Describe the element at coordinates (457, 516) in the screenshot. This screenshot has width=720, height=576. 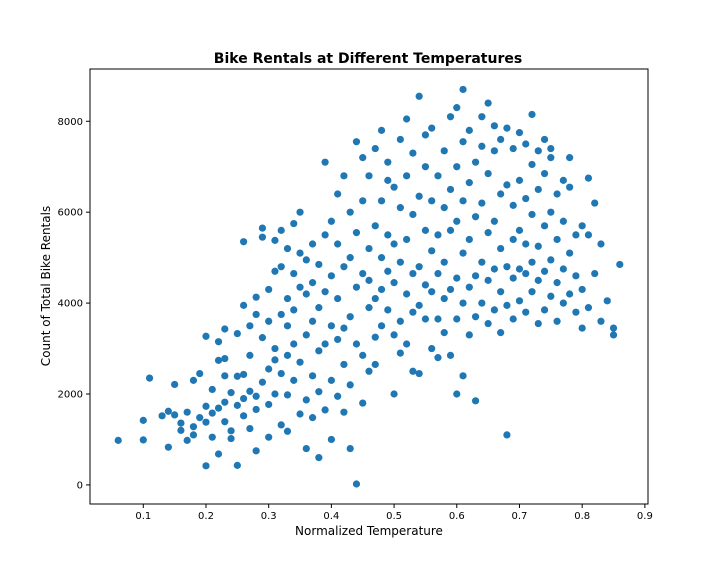
I see `x-tick-label: 0.6` at that location.